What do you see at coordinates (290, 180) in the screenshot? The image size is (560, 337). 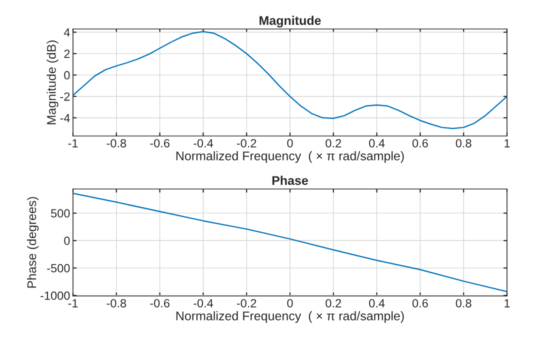 I see `chart-title: Phase` at bounding box center [290, 180].